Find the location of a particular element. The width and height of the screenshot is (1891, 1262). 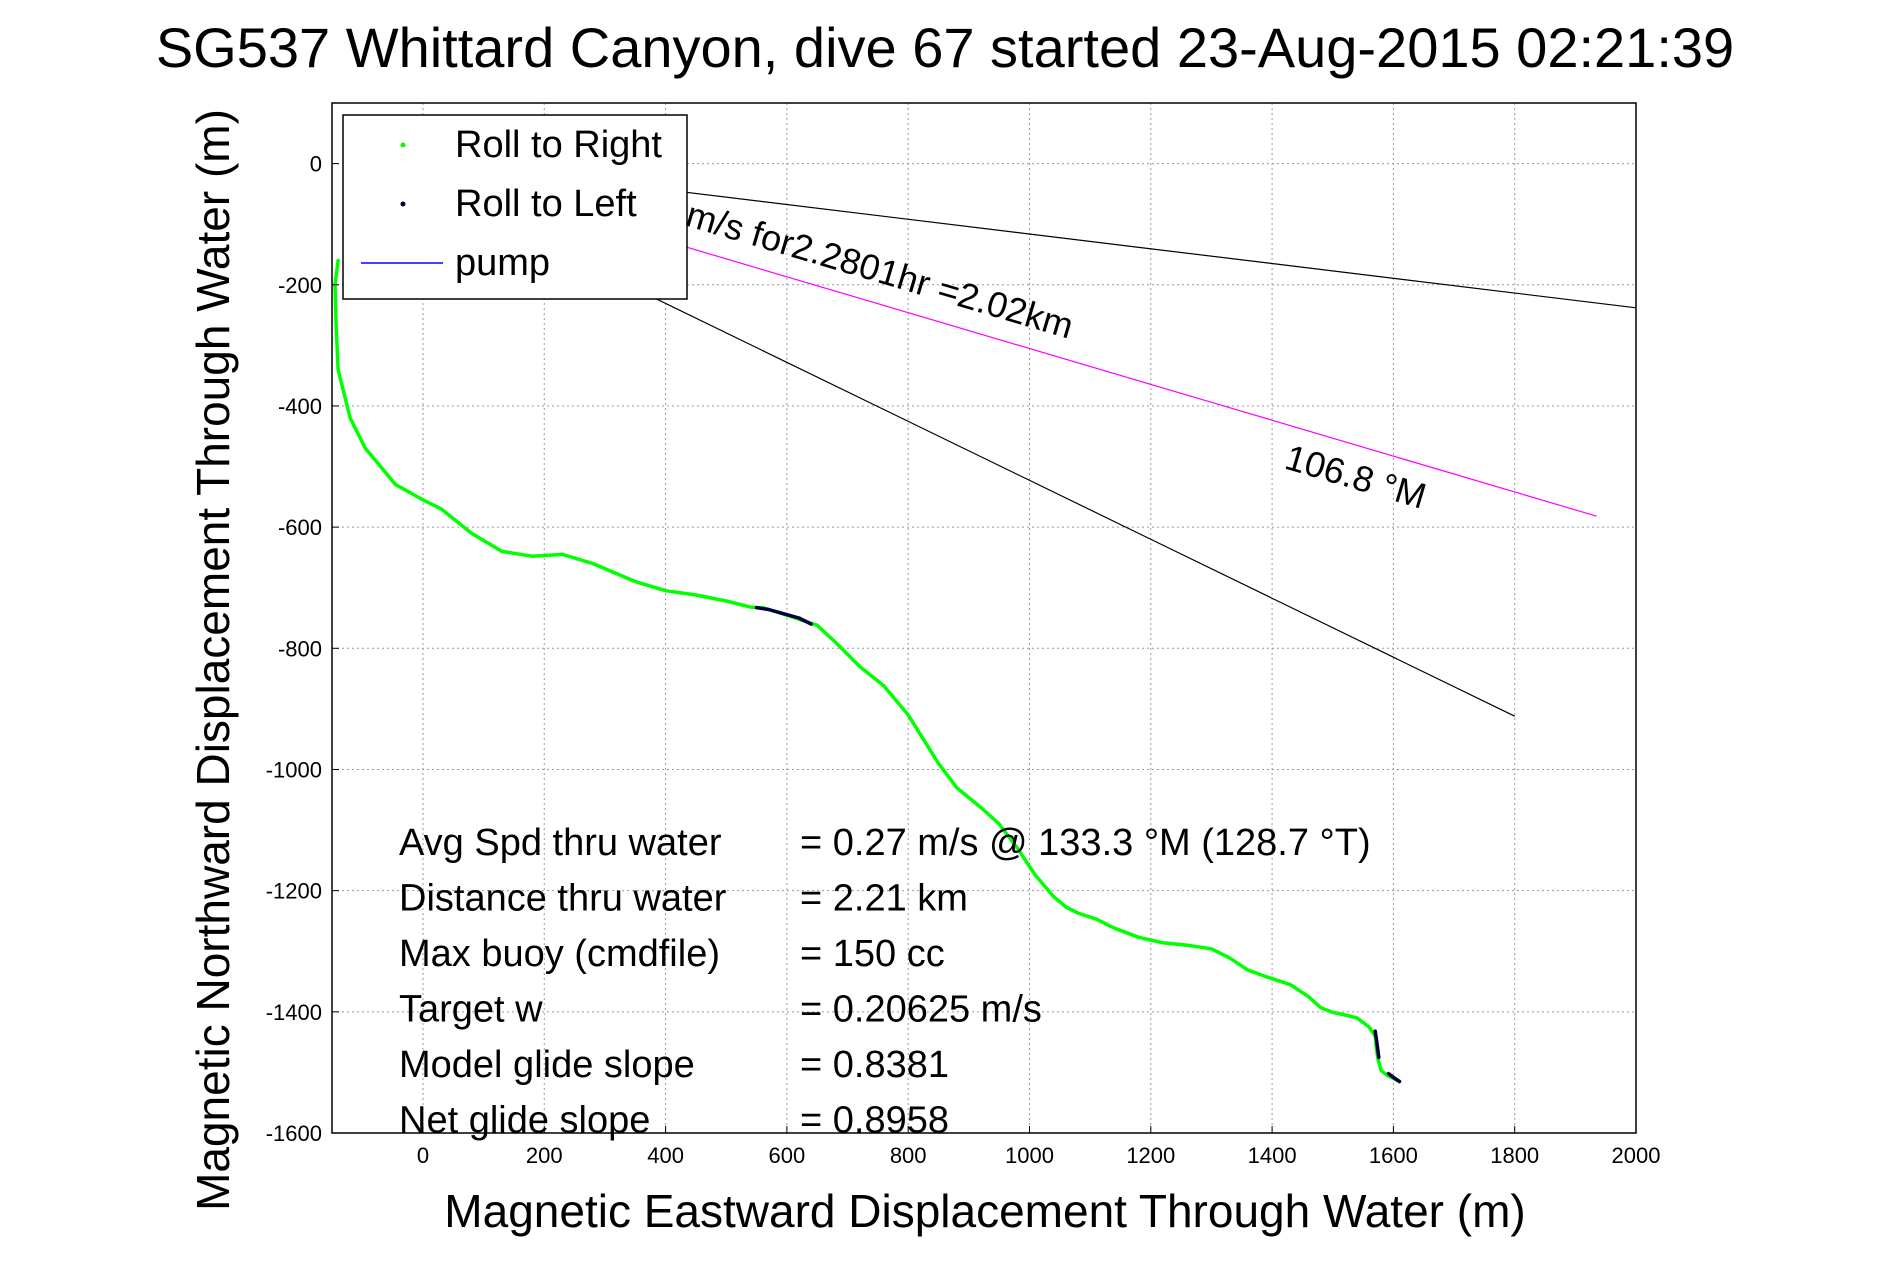

x-tick-label: 1000 is located at coordinates (1029, 1155).